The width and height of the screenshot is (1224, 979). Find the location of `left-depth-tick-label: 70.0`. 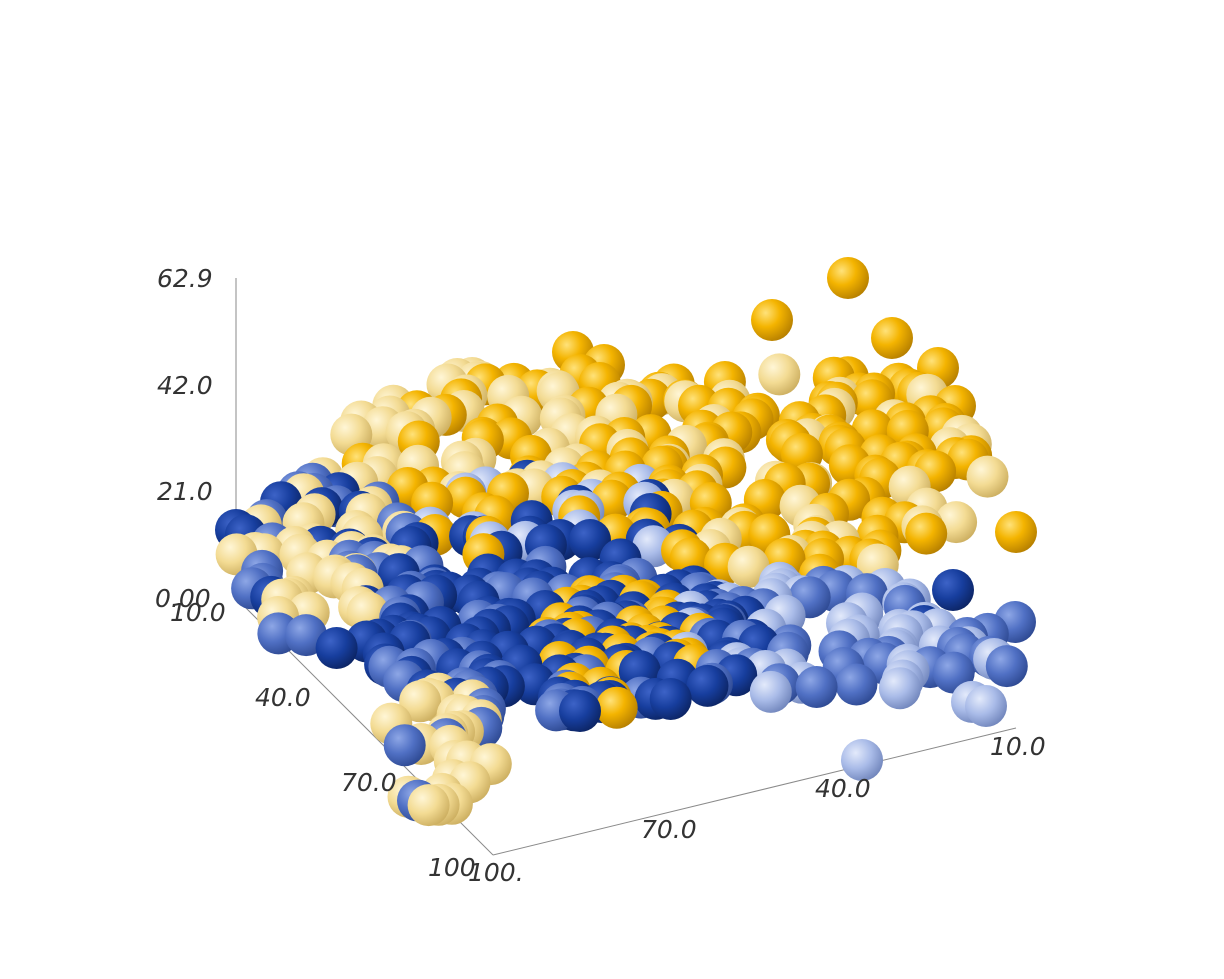

left-depth-tick-label: 70.0 is located at coordinates (369, 782).